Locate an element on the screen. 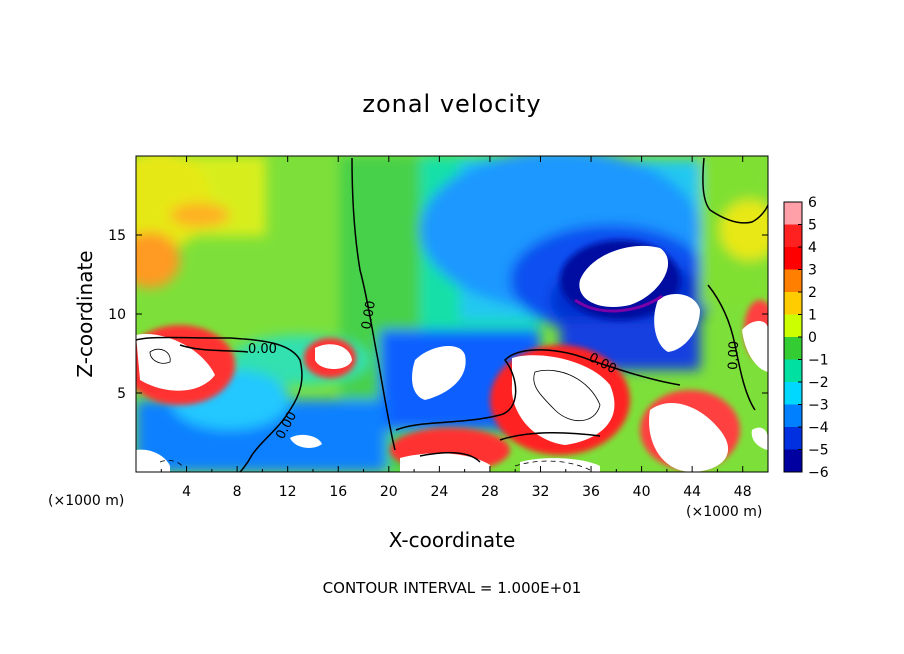 The height and width of the screenshot is (654, 904). x-axis-title: X-coordinate is located at coordinates (452, 540).